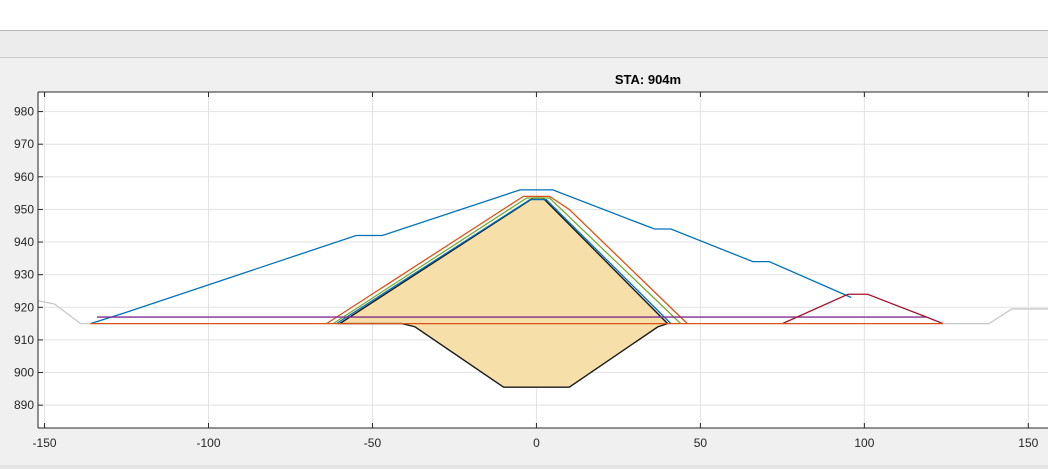 The image size is (1048, 469). What do you see at coordinates (864, 443) in the screenshot?
I see `x-tick-label: 100` at bounding box center [864, 443].